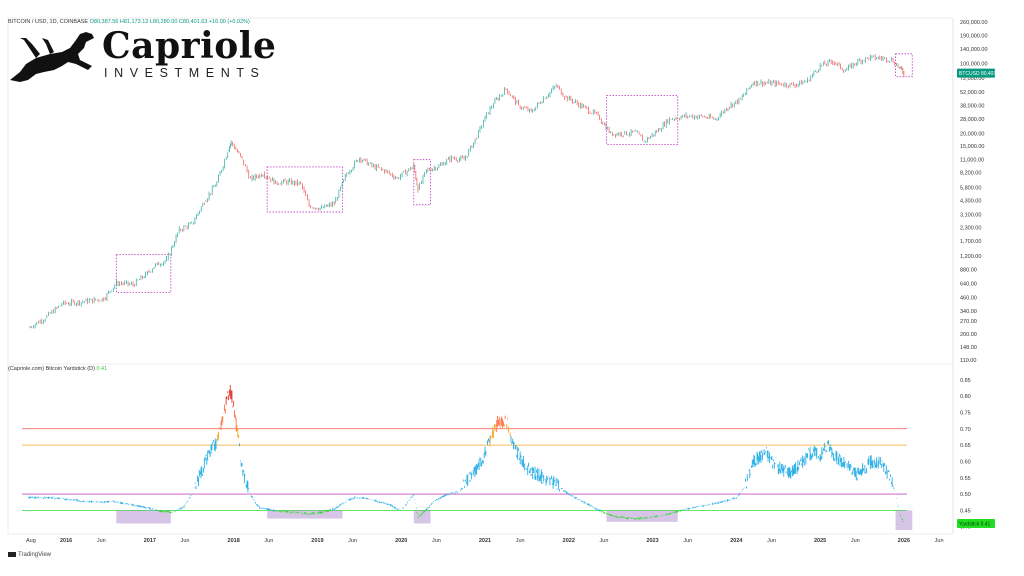  I want to click on brand-subtitle: INVESTMENTS, so click(185, 73).